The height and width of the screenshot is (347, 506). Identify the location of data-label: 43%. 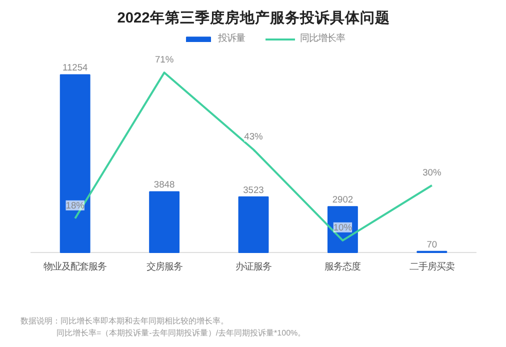
(253, 137).